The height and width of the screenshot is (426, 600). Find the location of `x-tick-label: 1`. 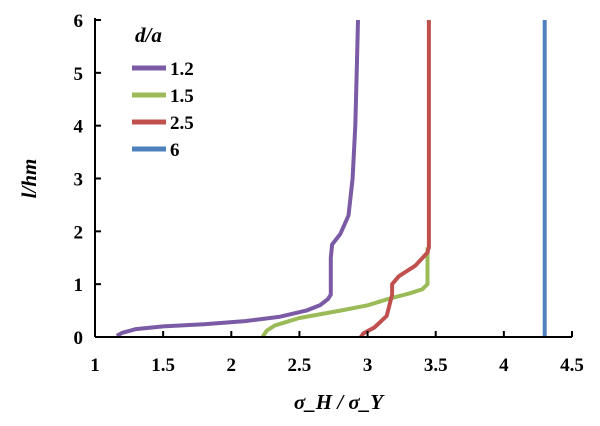

x-tick-label: 1 is located at coordinates (95, 365).